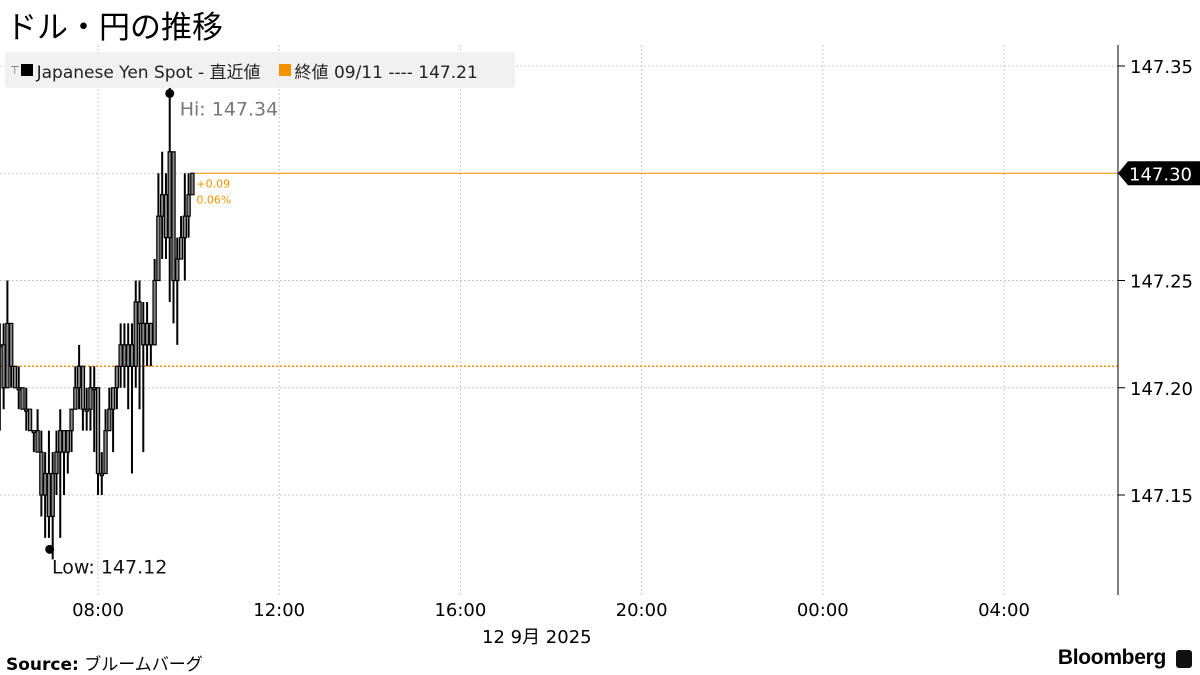 This screenshot has width=1200, height=675. Describe the element at coordinates (143, 665) in the screenshot. I see `source-text: ブルームバーグ` at that location.